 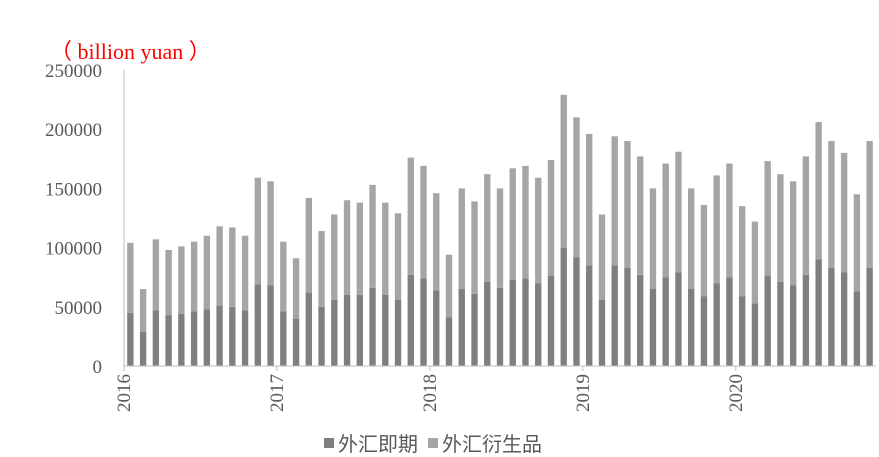 I want to click on x-tick-label: 2020, so click(x=736, y=393).